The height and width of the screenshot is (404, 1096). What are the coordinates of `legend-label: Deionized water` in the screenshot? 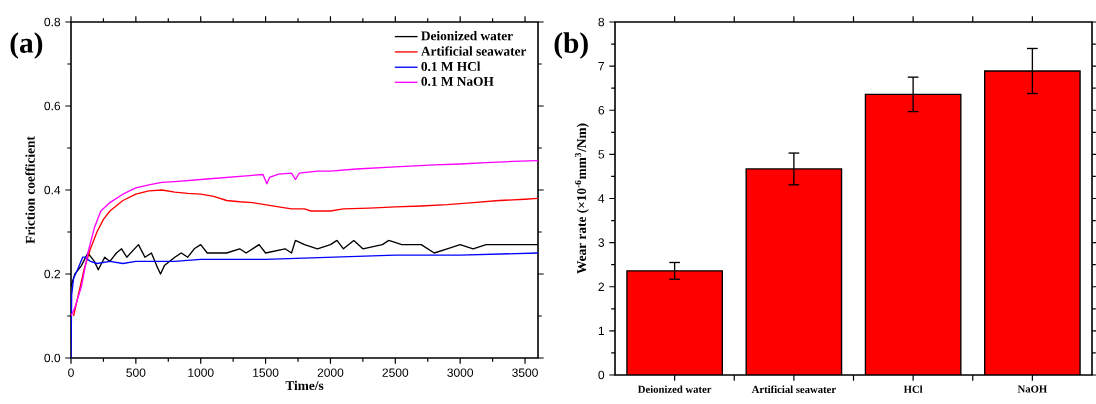 It's located at (467, 35).